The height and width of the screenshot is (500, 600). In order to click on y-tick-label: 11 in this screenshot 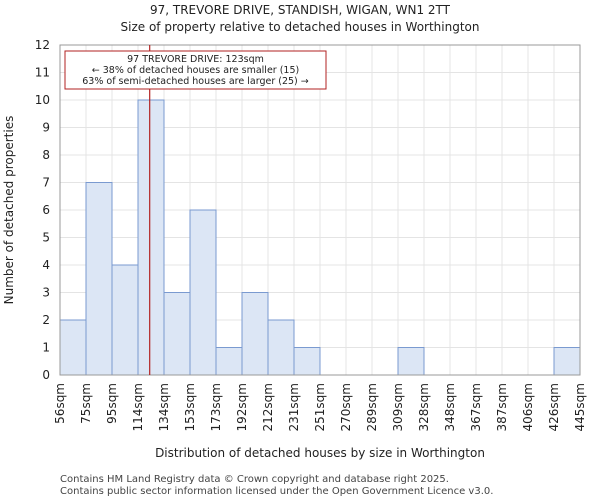, I will do `click(42, 73)`.